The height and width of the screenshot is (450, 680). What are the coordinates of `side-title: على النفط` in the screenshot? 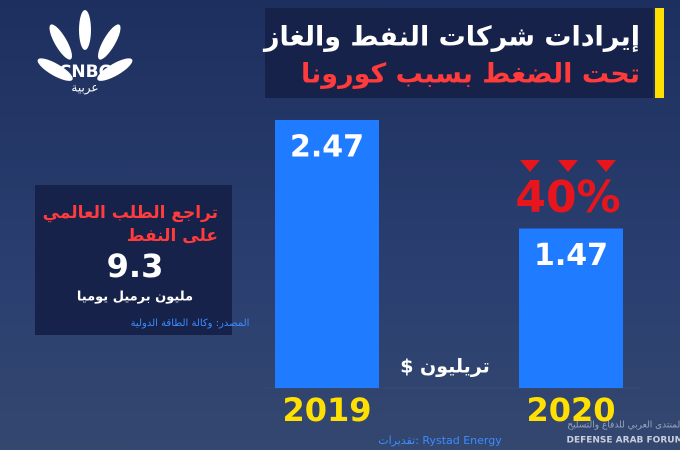 It's located at (172, 236).